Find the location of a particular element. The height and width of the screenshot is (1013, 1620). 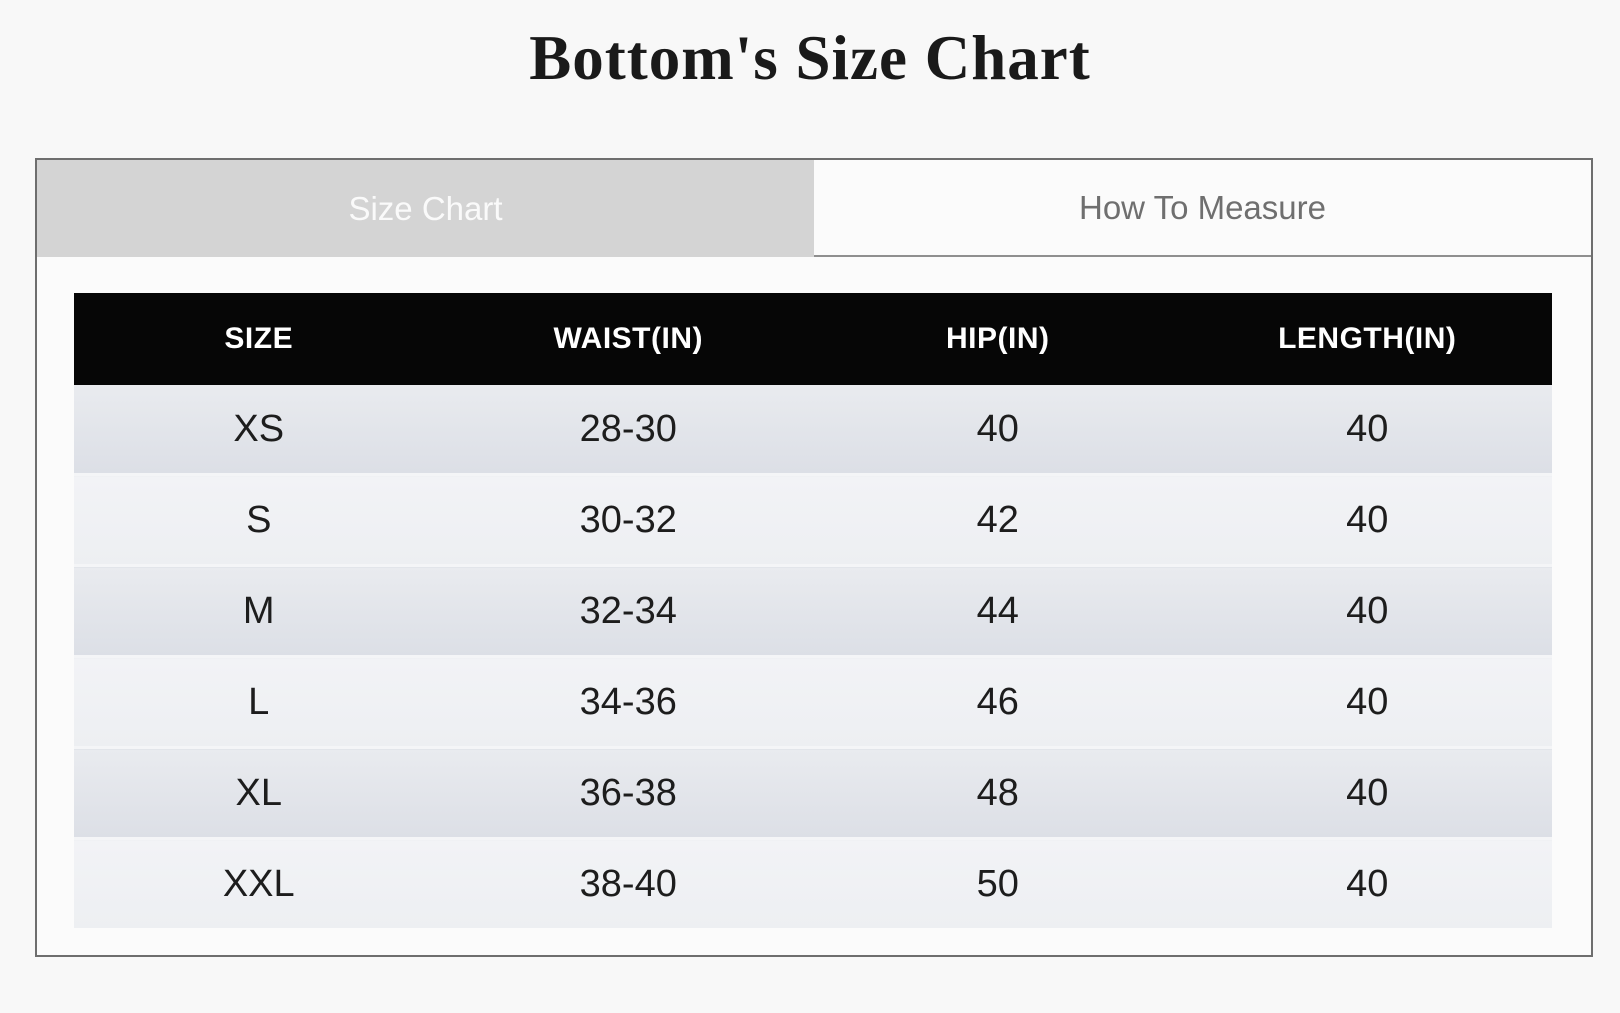

column-header-length: LENGTH(IN) is located at coordinates (1367, 339).